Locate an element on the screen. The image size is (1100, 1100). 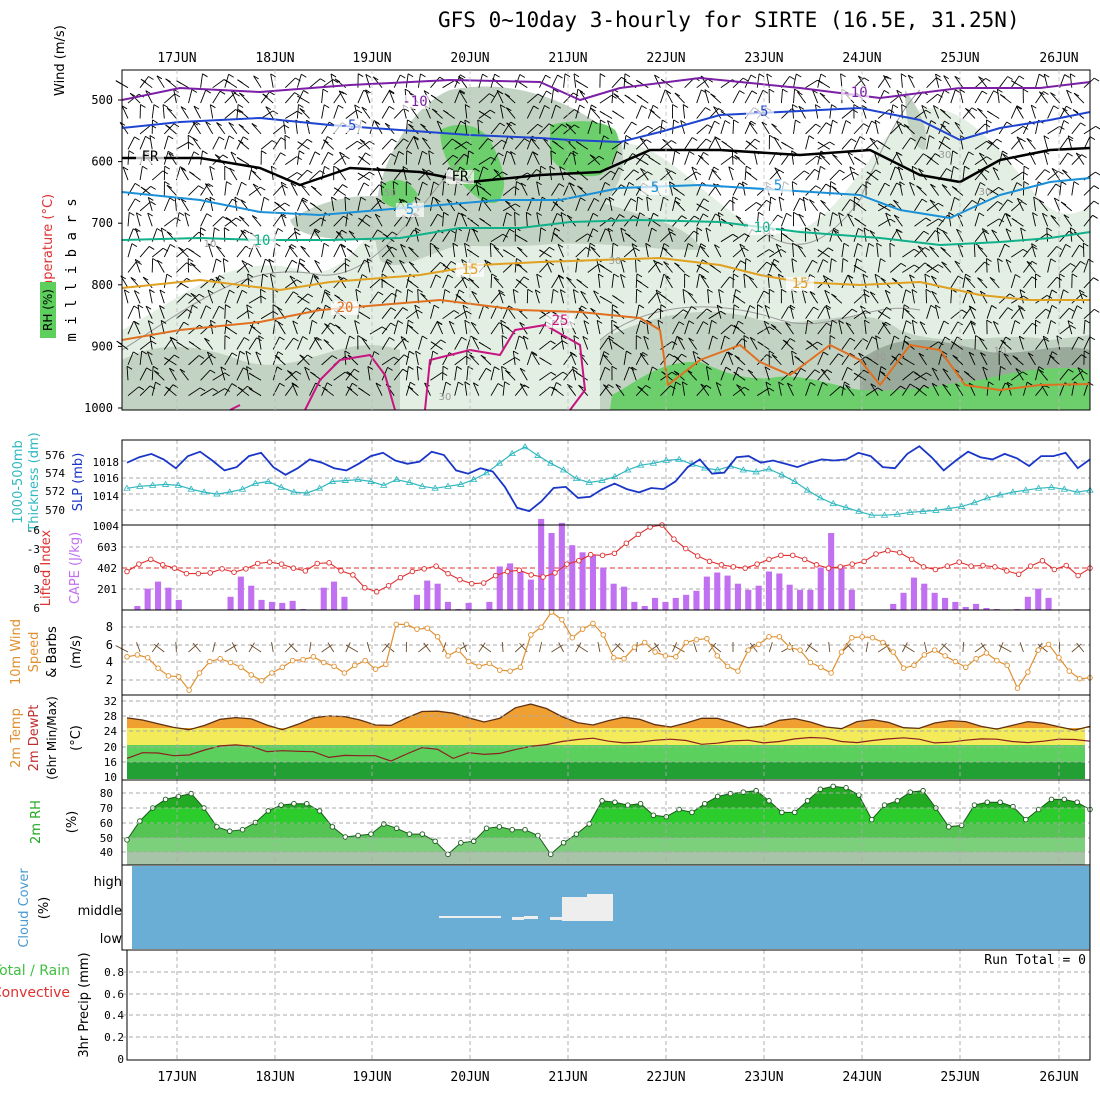
axis-label: (%) is located at coordinates (44, 908).